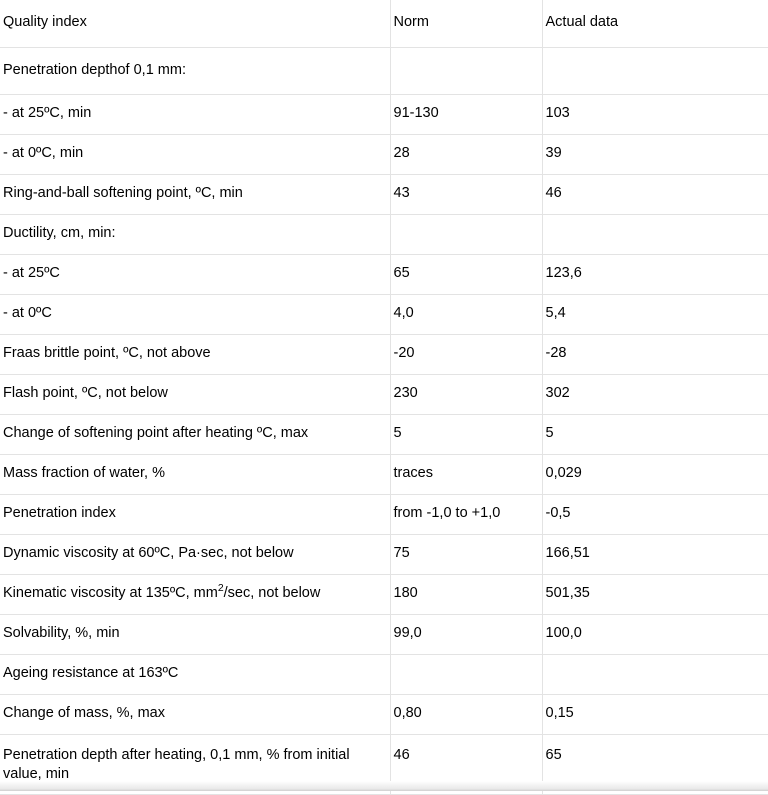 The height and width of the screenshot is (795, 768). Describe the element at coordinates (466, 274) in the screenshot. I see `cell-norm: 65` at that location.